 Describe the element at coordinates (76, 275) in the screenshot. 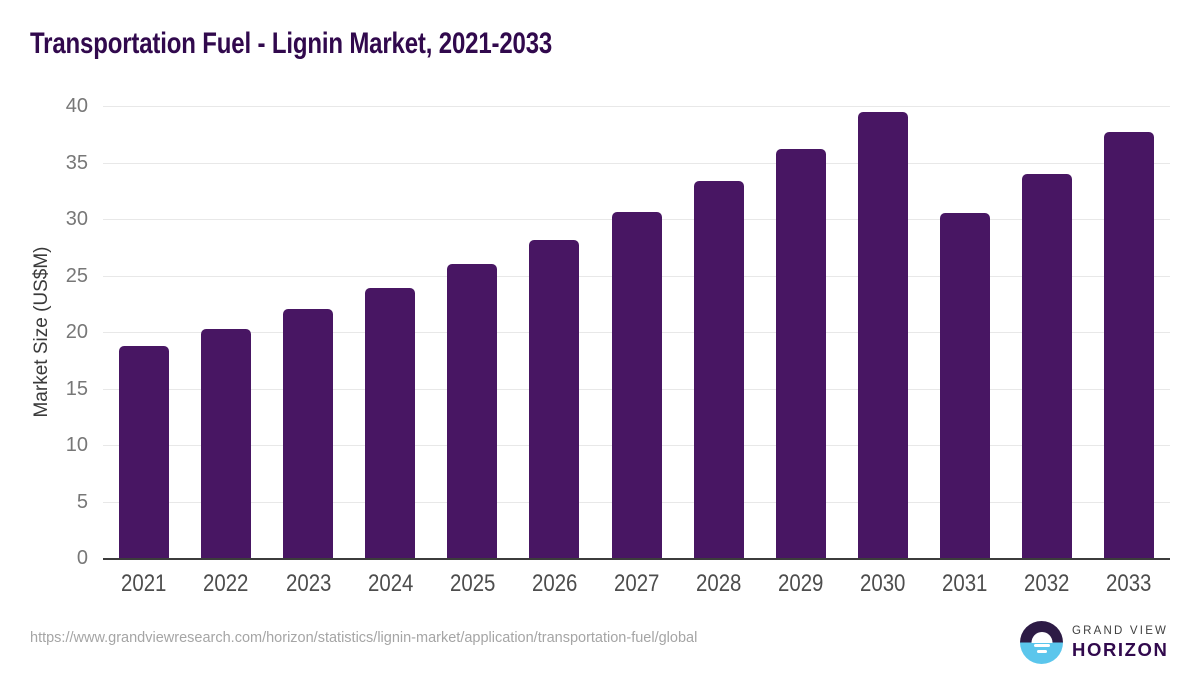

I see `y-tick-label: 25` at that location.